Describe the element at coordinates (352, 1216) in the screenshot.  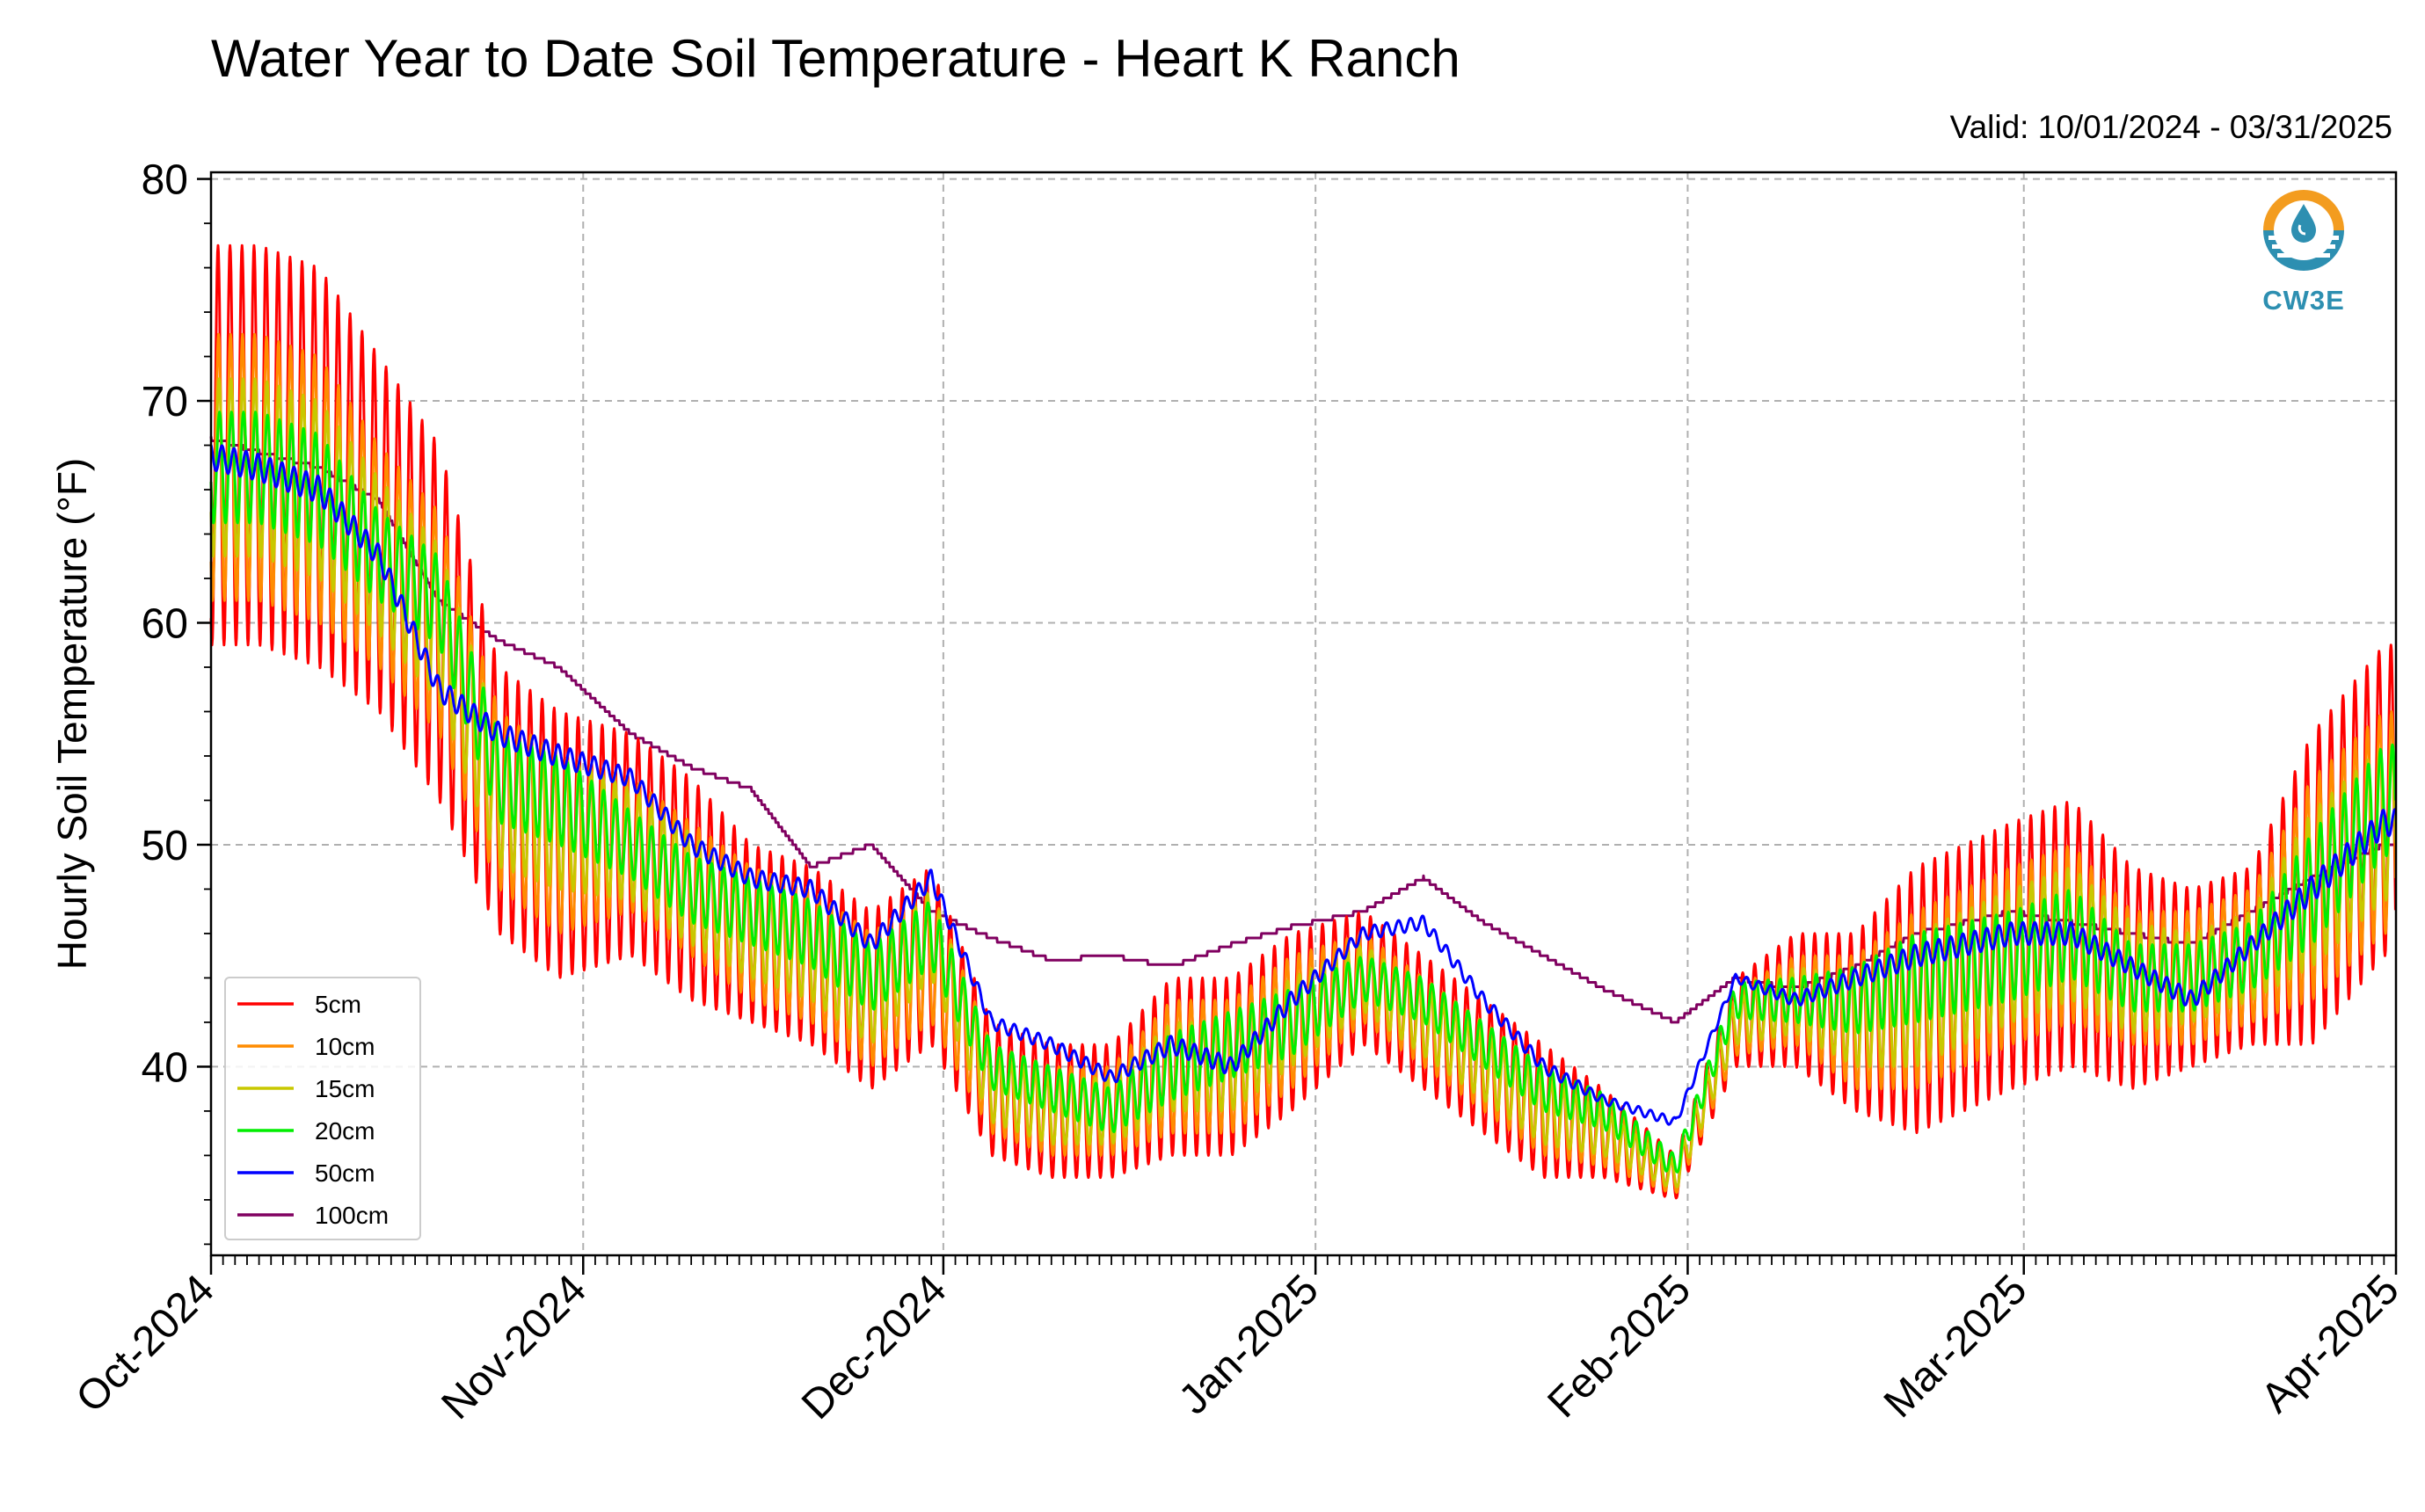
I see `legend-label-100cm: 100cm` at that location.